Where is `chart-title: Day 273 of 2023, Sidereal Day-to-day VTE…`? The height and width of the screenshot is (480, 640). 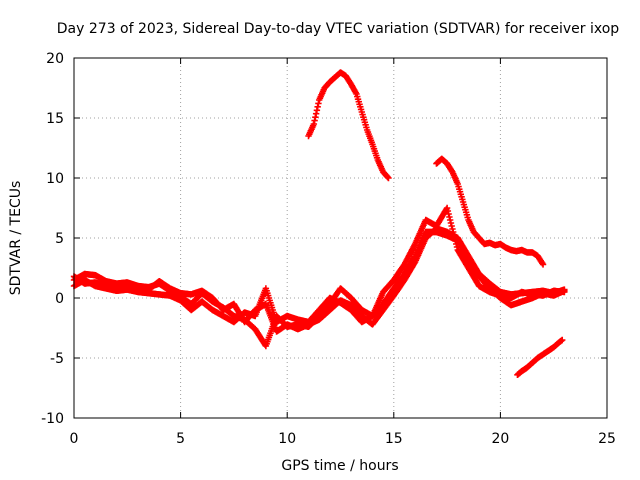 chart-title: Day 273 of 2023, Sidereal Day-to-day VTE… is located at coordinates (338, 29).